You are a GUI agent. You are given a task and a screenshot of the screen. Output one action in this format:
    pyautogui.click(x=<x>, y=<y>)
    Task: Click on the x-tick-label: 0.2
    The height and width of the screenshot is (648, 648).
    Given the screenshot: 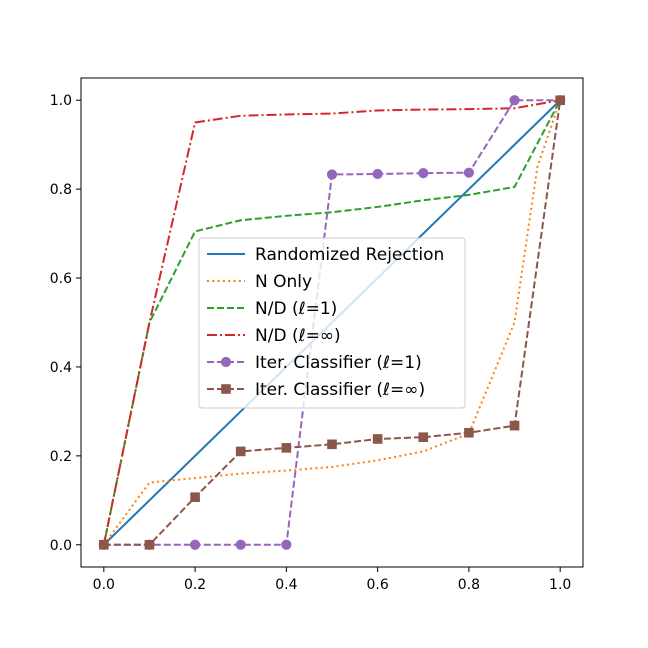 What is the action you would take?
    pyautogui.click(x=195, y=585)
    